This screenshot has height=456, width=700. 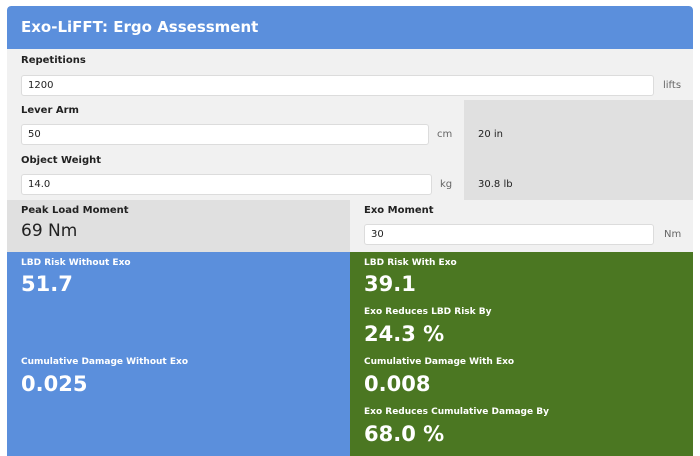 What do you see at coordinates (673, 234) in the screenshot?
I see `exo-moment-unit: Nm` at bounding box center [673, 234].